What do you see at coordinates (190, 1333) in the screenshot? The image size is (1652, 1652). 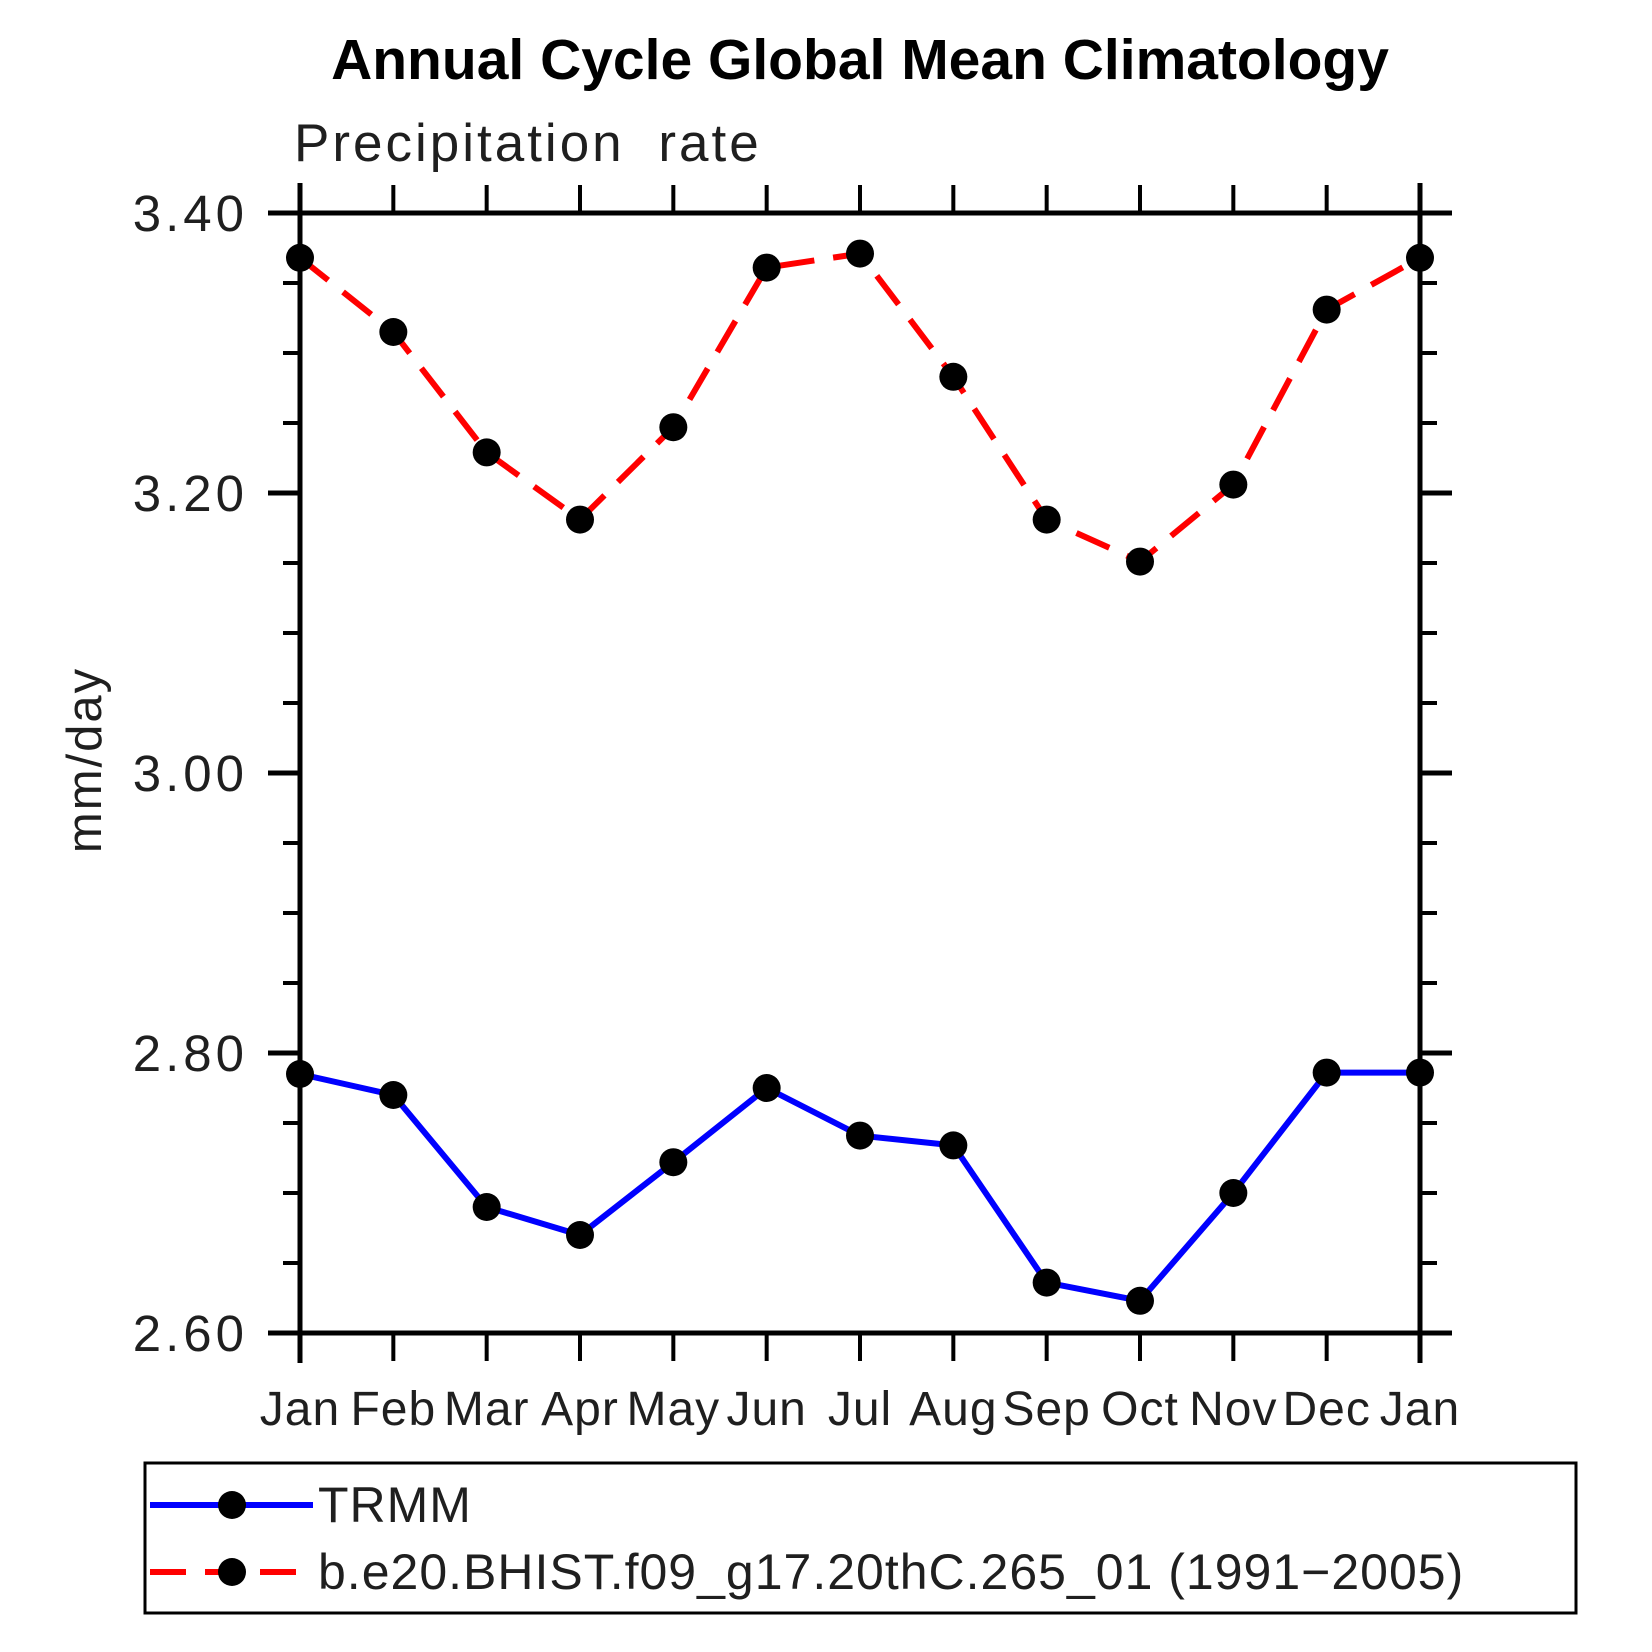 I see `y-tick-label: 2.60` at bounding box center [190, 1333].